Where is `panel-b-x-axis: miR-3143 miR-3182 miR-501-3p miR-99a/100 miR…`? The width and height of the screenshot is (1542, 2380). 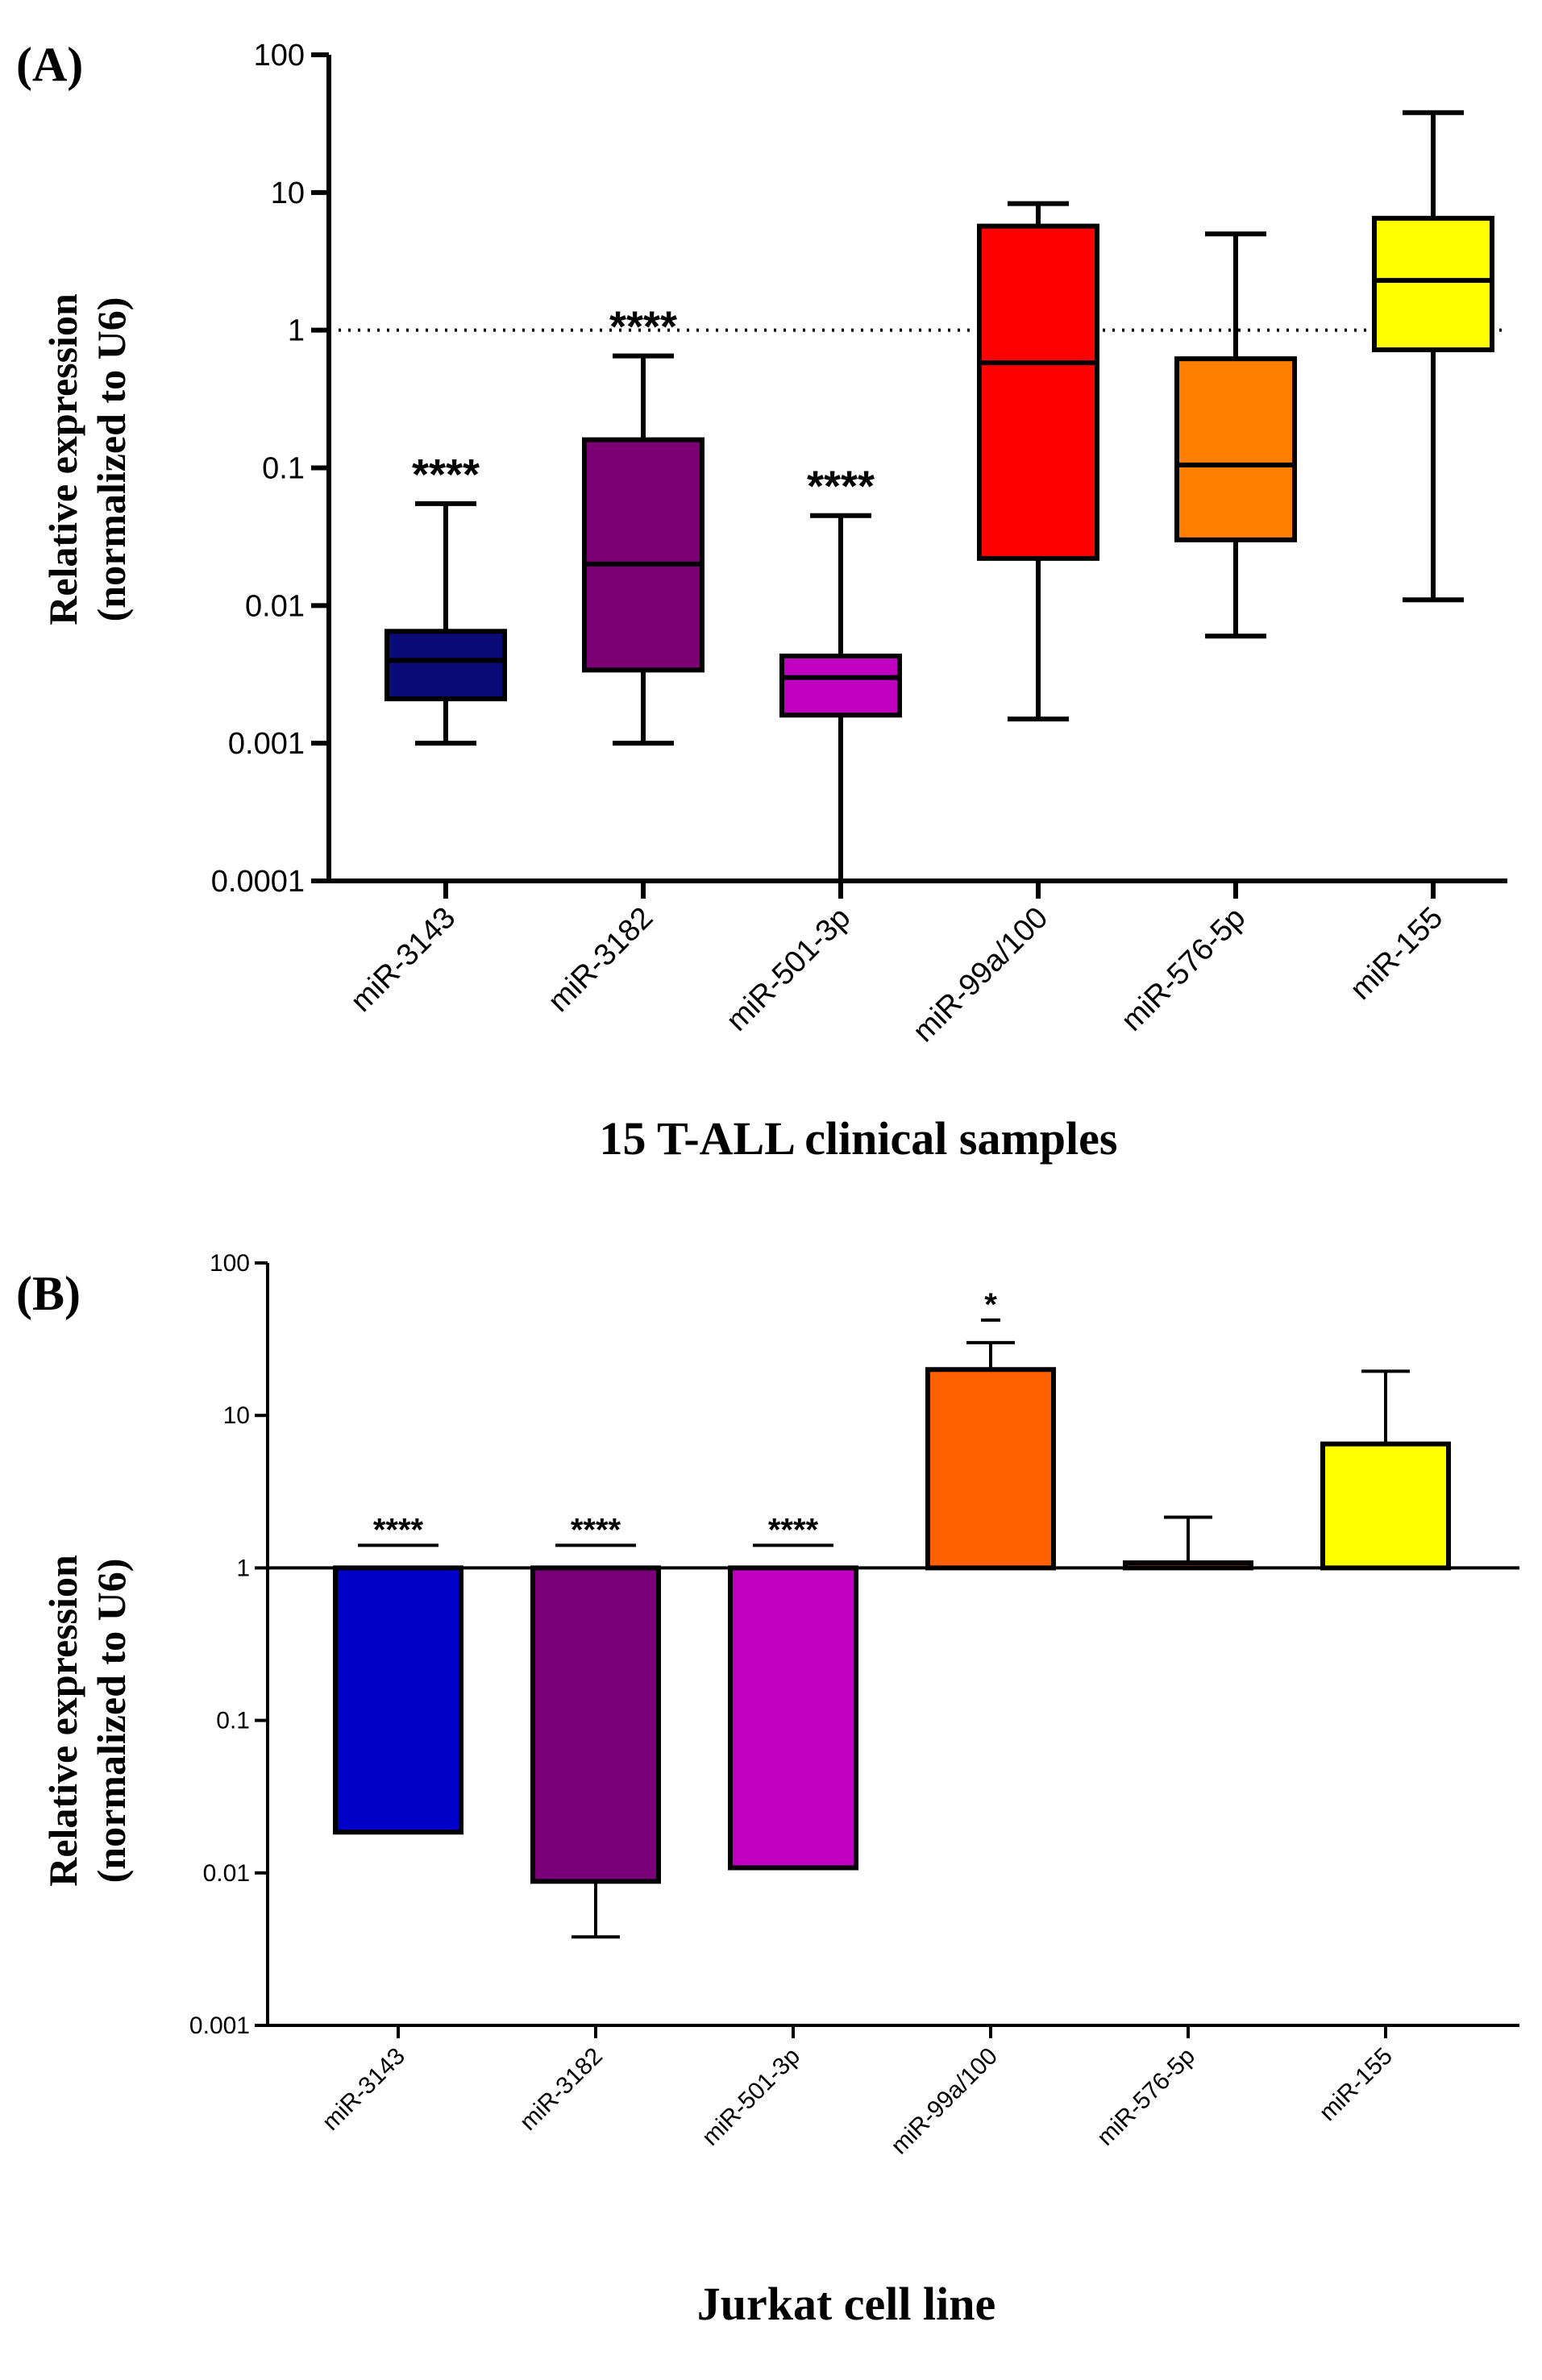 panel-b-x-axis: miR-3143 miR-3182 miR-501-3p miR-99a/100 miR… is located at coordinates (858, 2092).